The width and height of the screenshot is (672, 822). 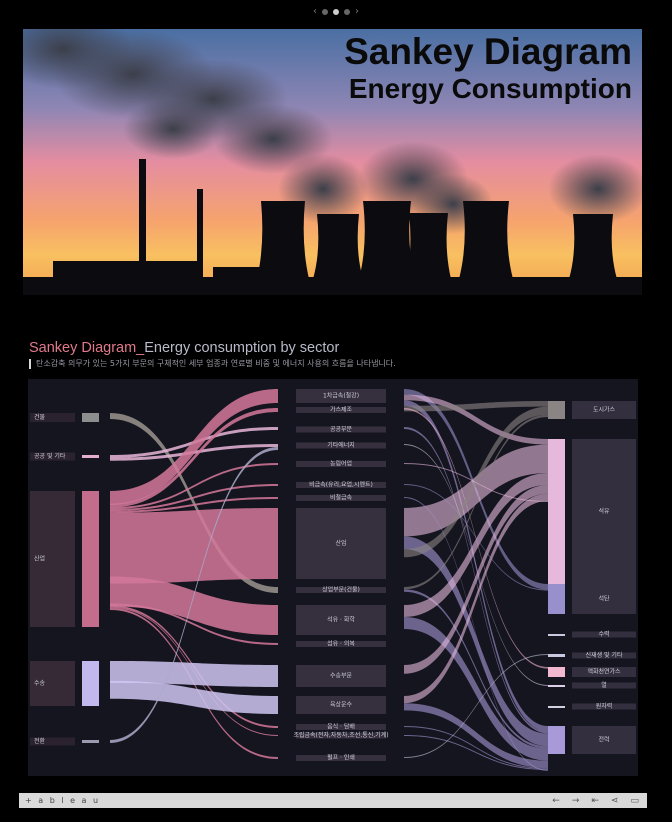 I want to click on subsector-label-0: 1차금속(철강), so click(x=341, y=396).